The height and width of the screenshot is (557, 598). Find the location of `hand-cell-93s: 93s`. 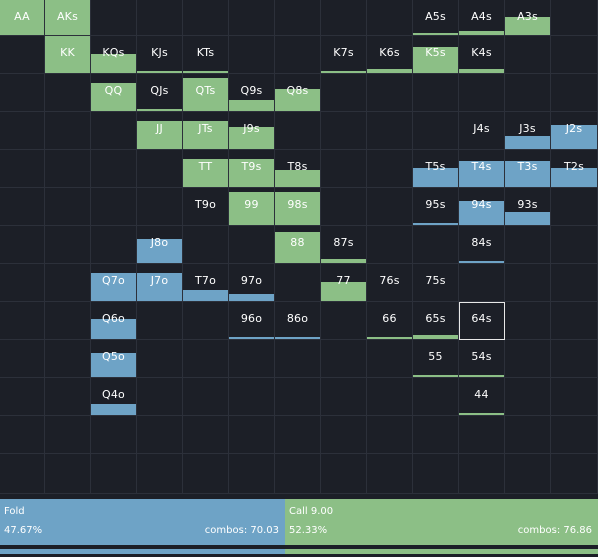

hand-cell-93s: 93s is located at coordinates (528, 207).